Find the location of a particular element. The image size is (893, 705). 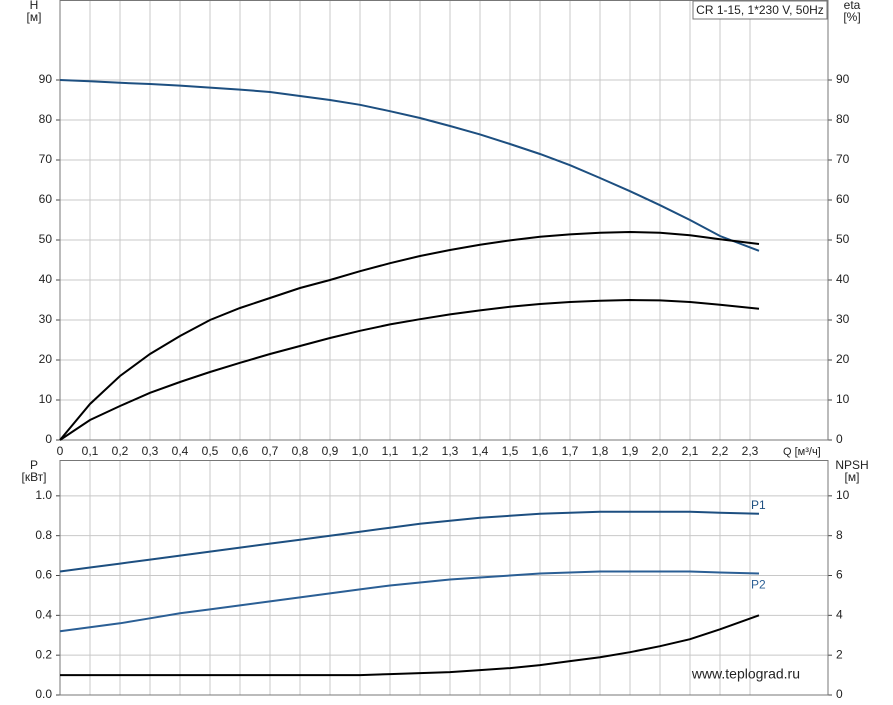

x-tick-label: 1,4 is located at coordinates (480, 451).